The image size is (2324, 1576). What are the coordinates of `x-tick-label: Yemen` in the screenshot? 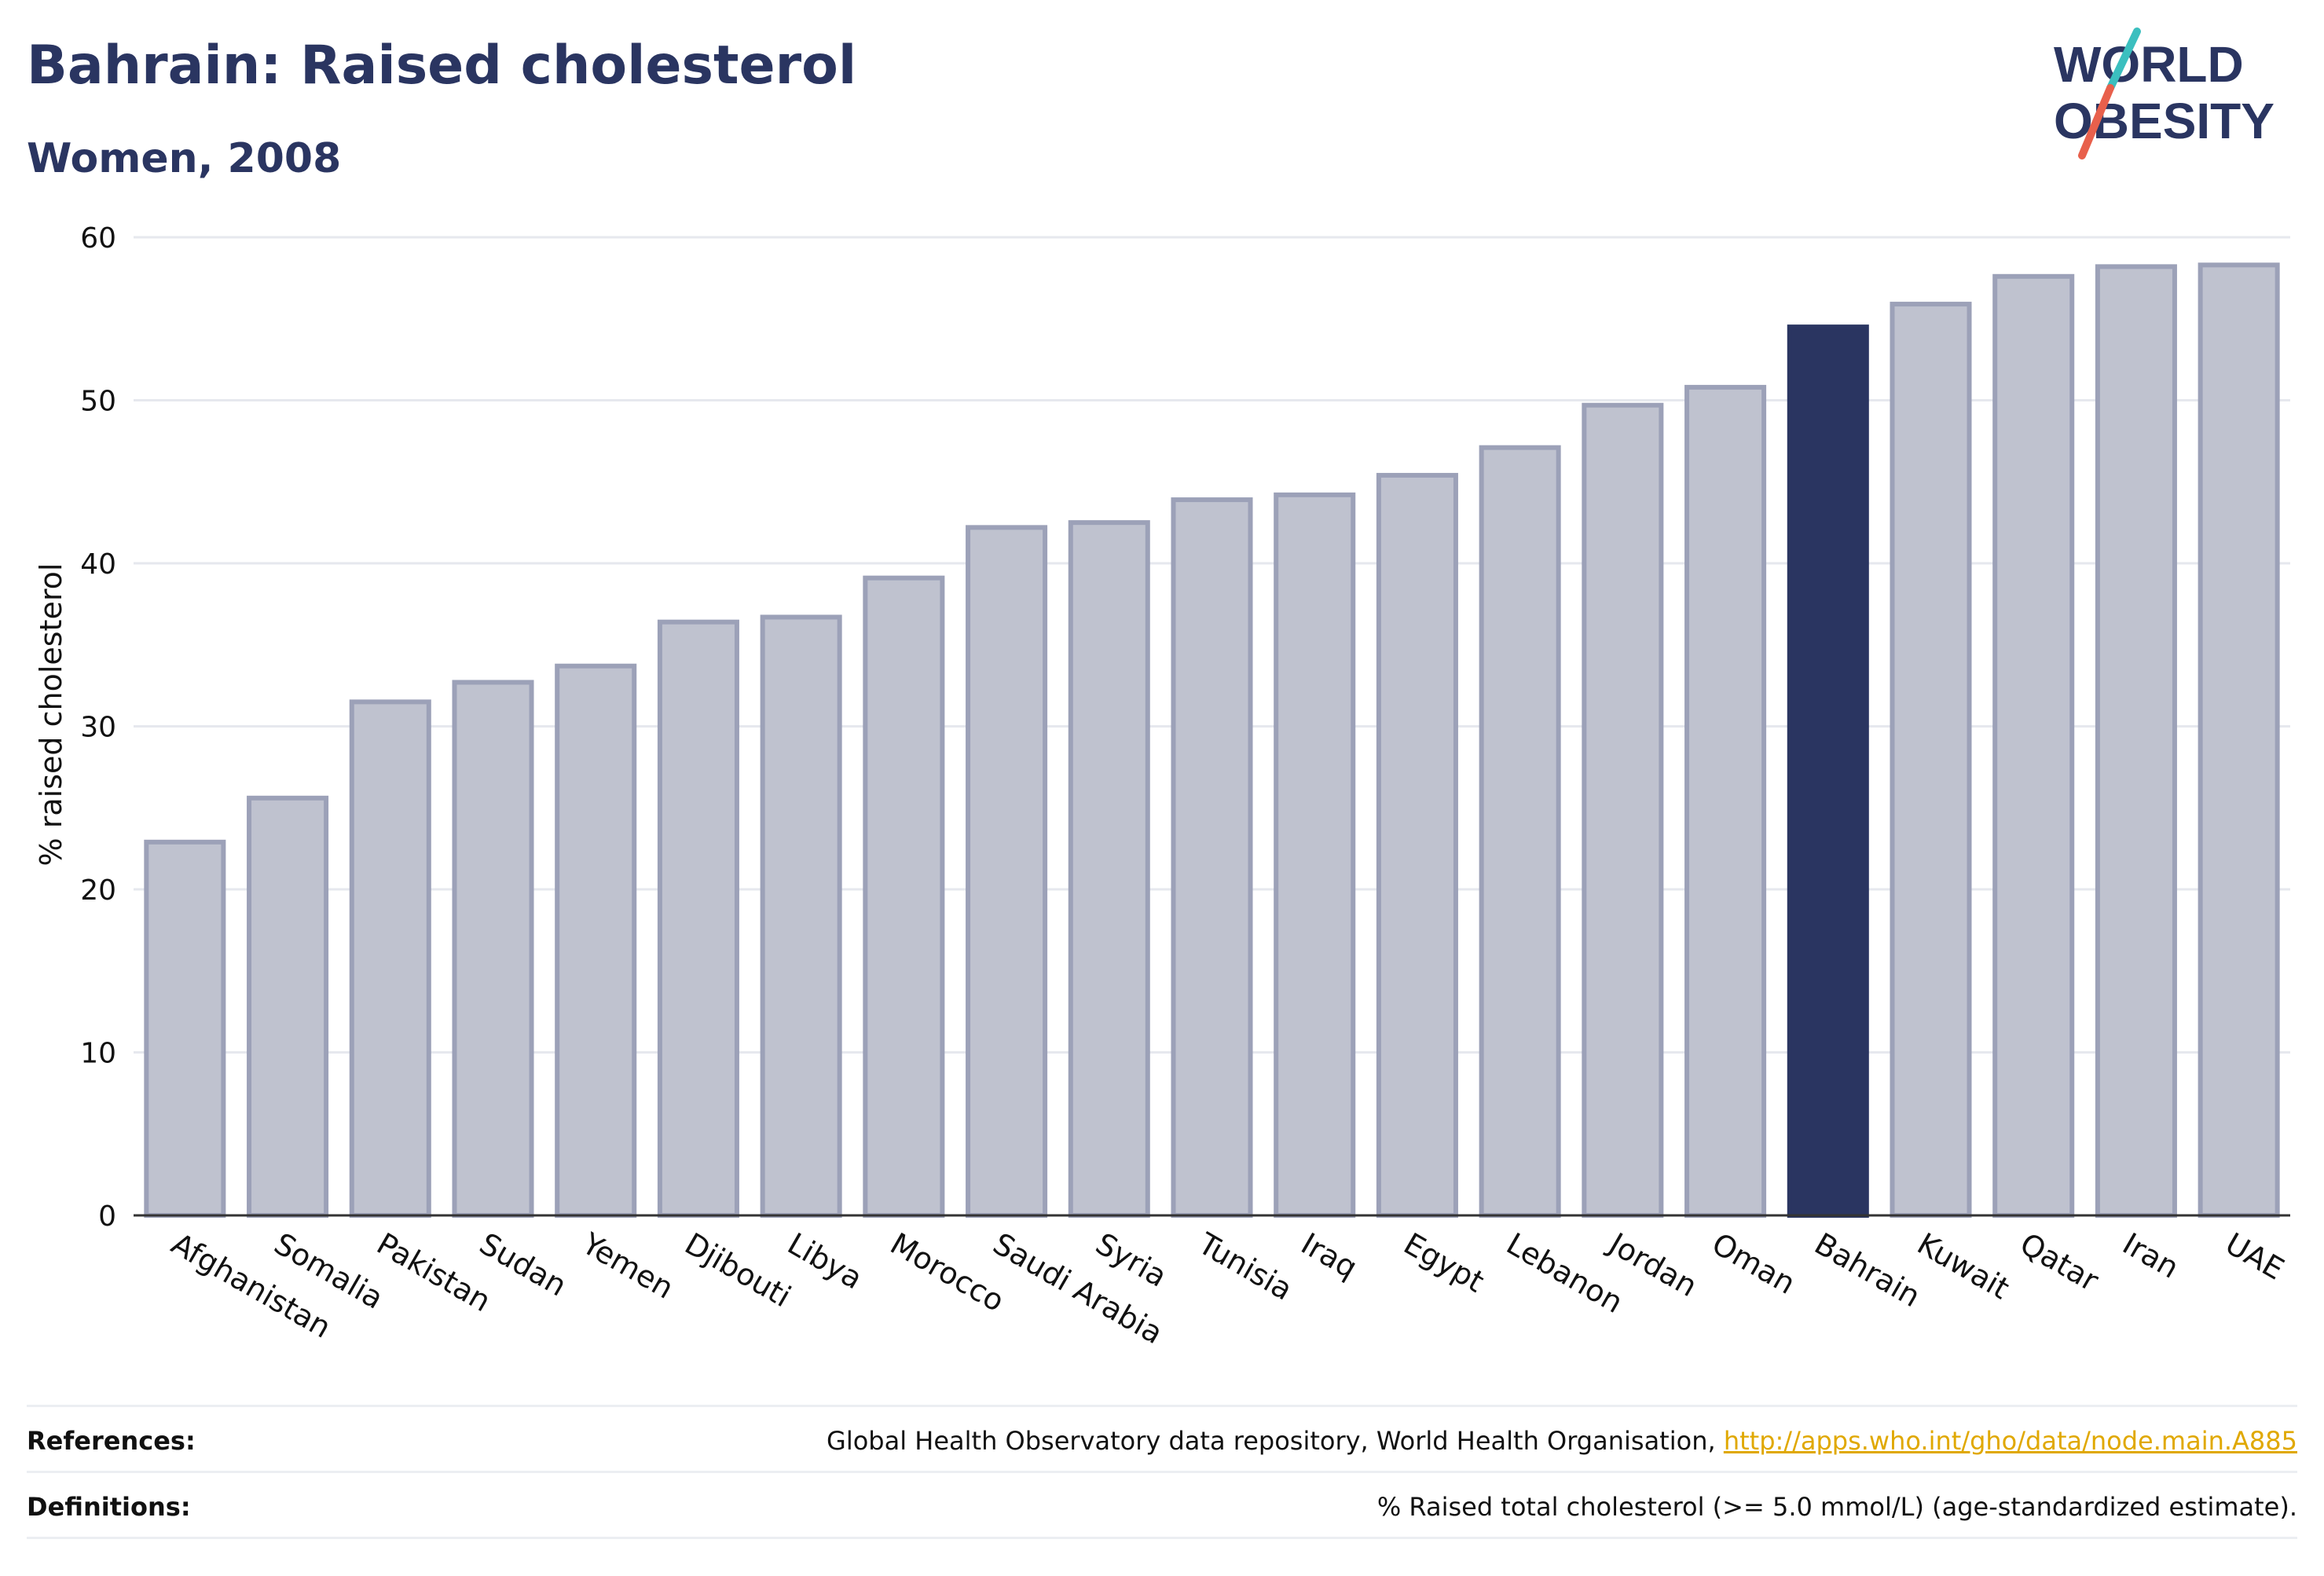 It's located at (628, 1266).